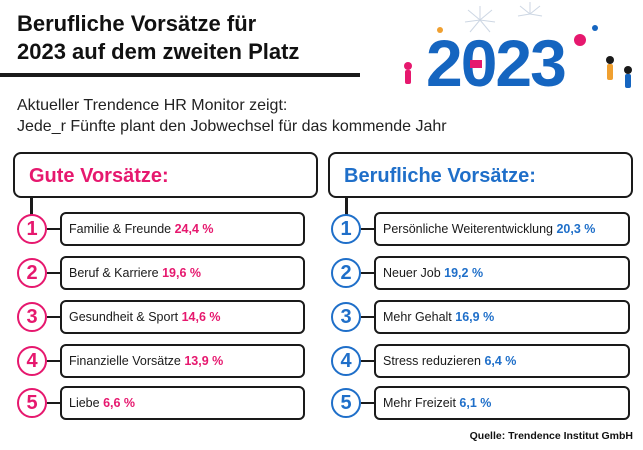  I want to click on item-label: Neuer Job, so click(414, 273).